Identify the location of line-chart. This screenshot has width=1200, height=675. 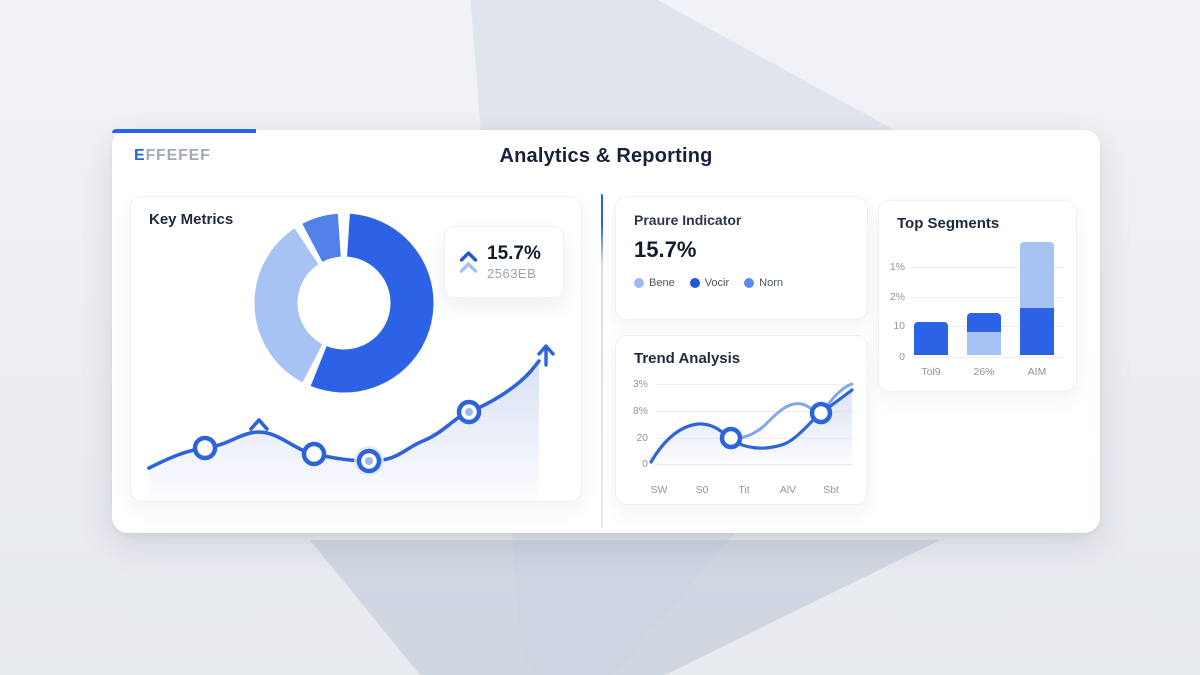
(351, 421).